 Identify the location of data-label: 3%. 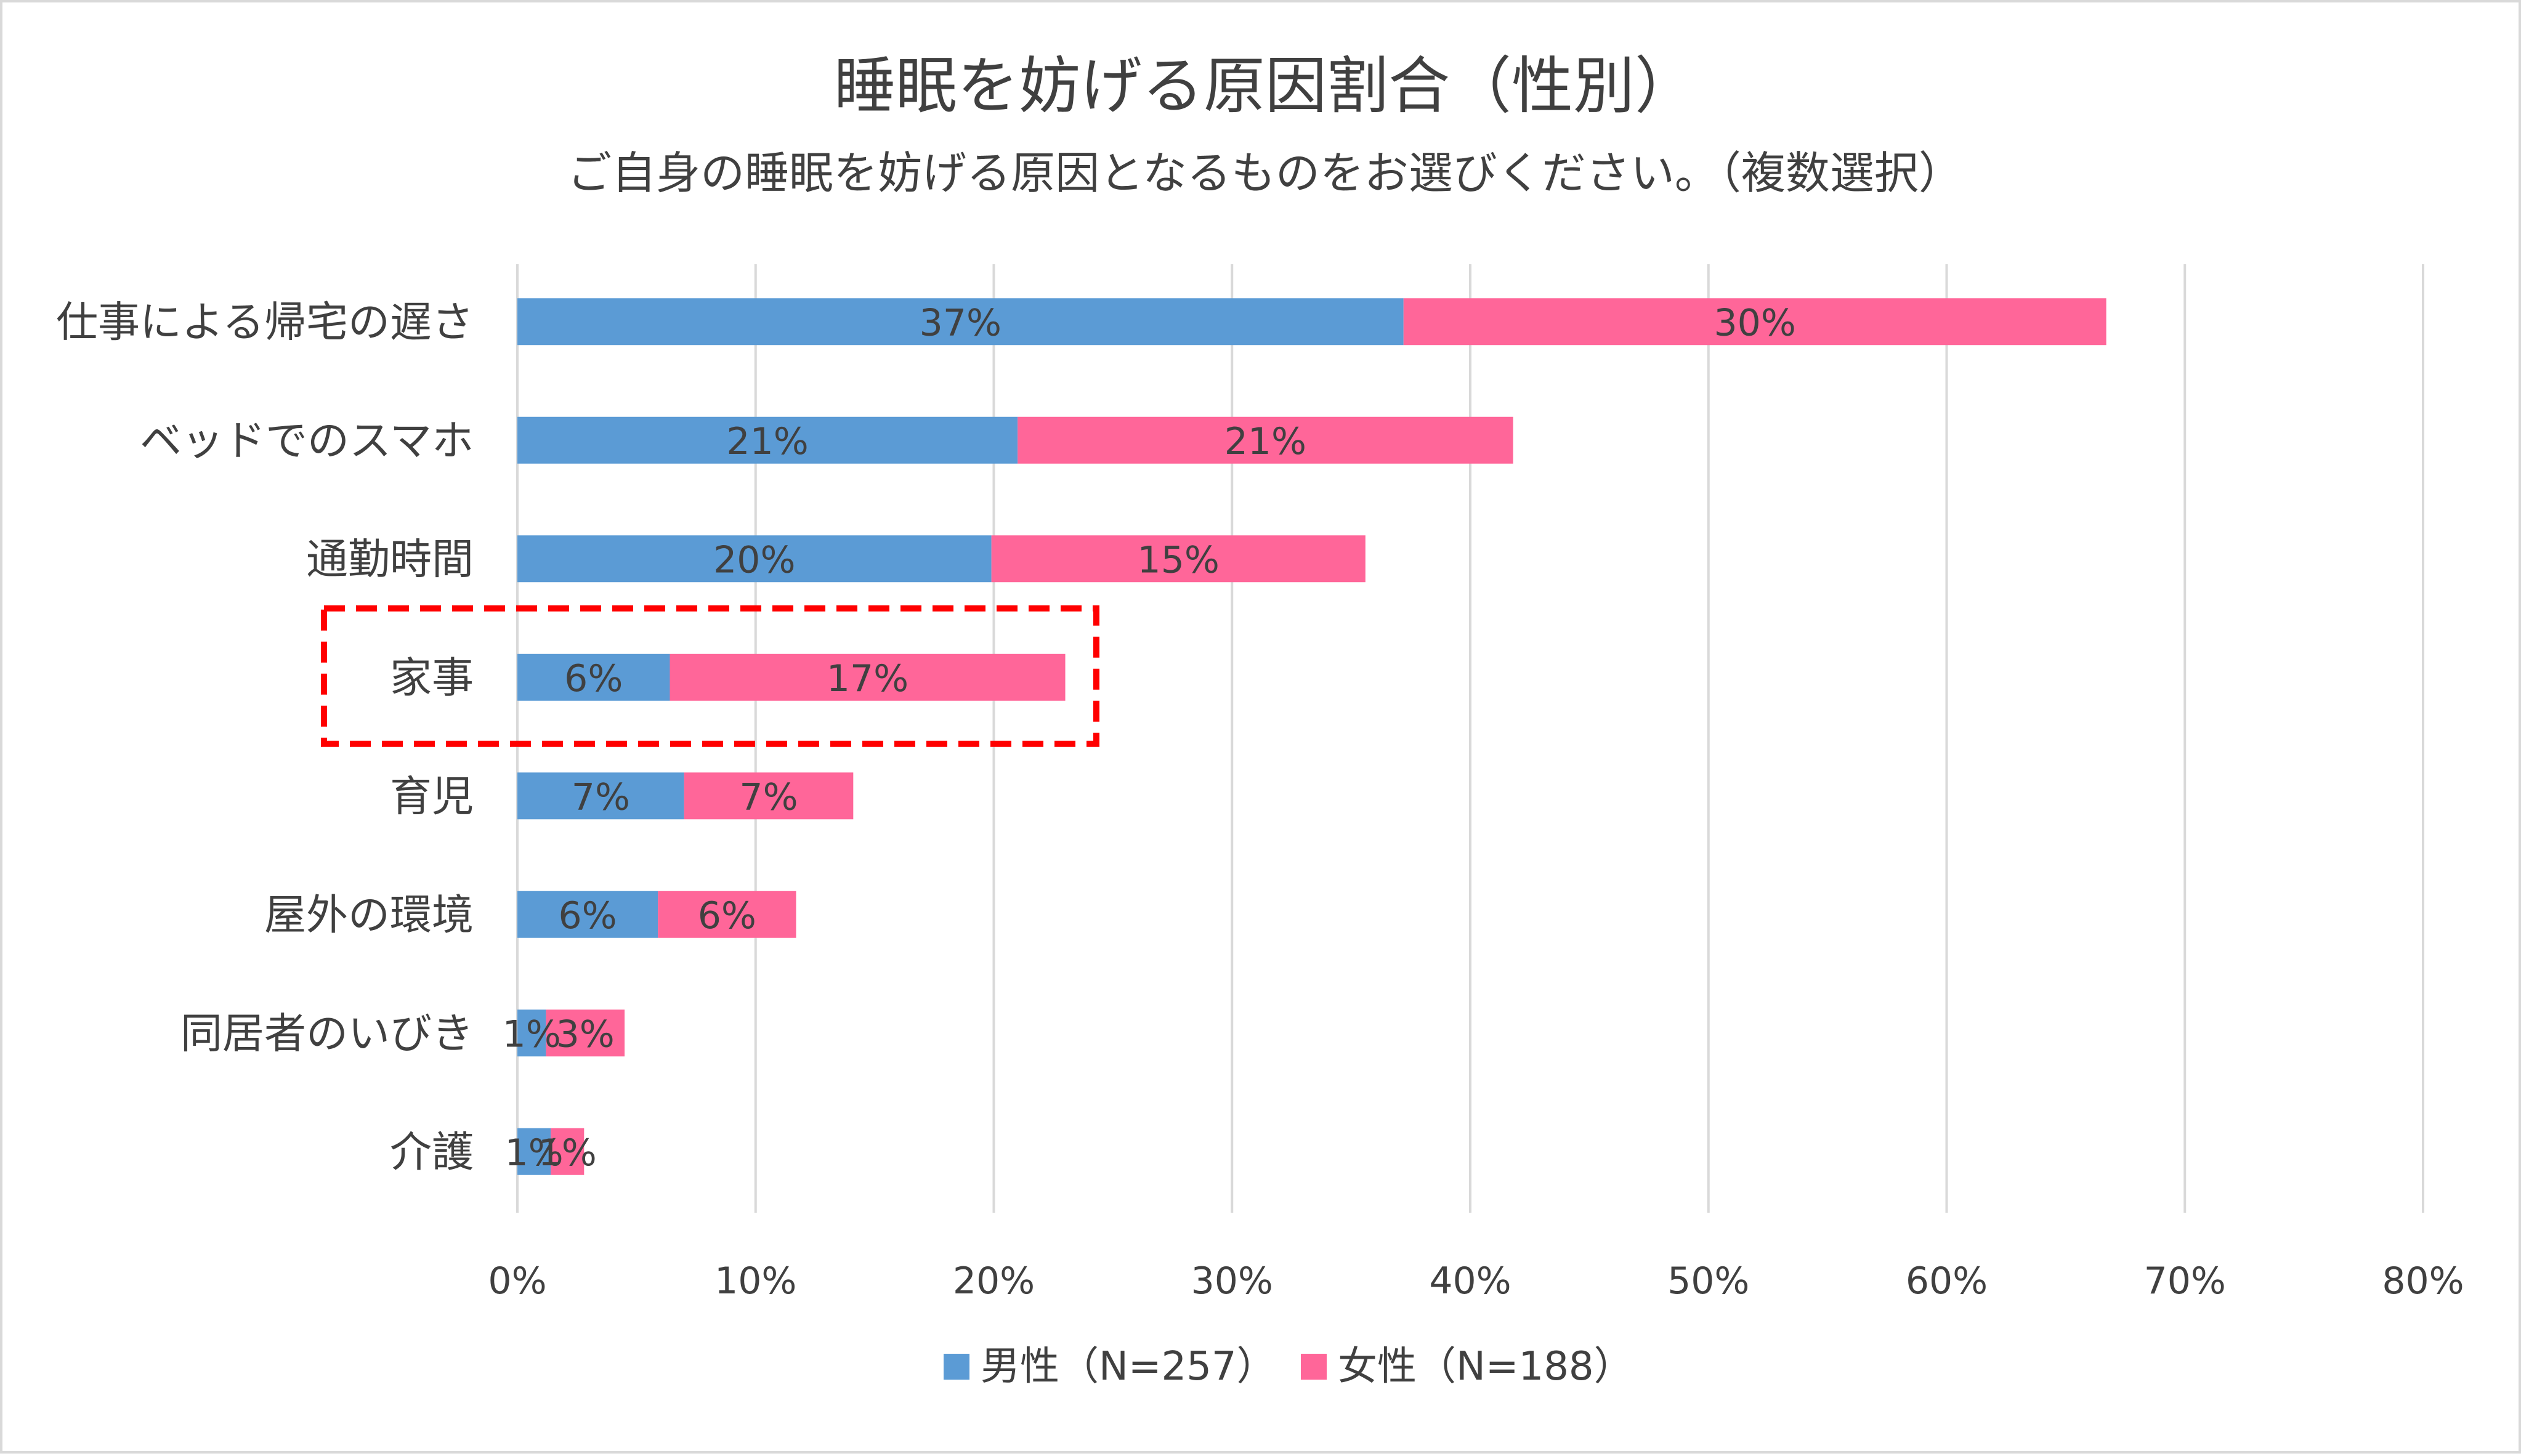
(585, 1034).